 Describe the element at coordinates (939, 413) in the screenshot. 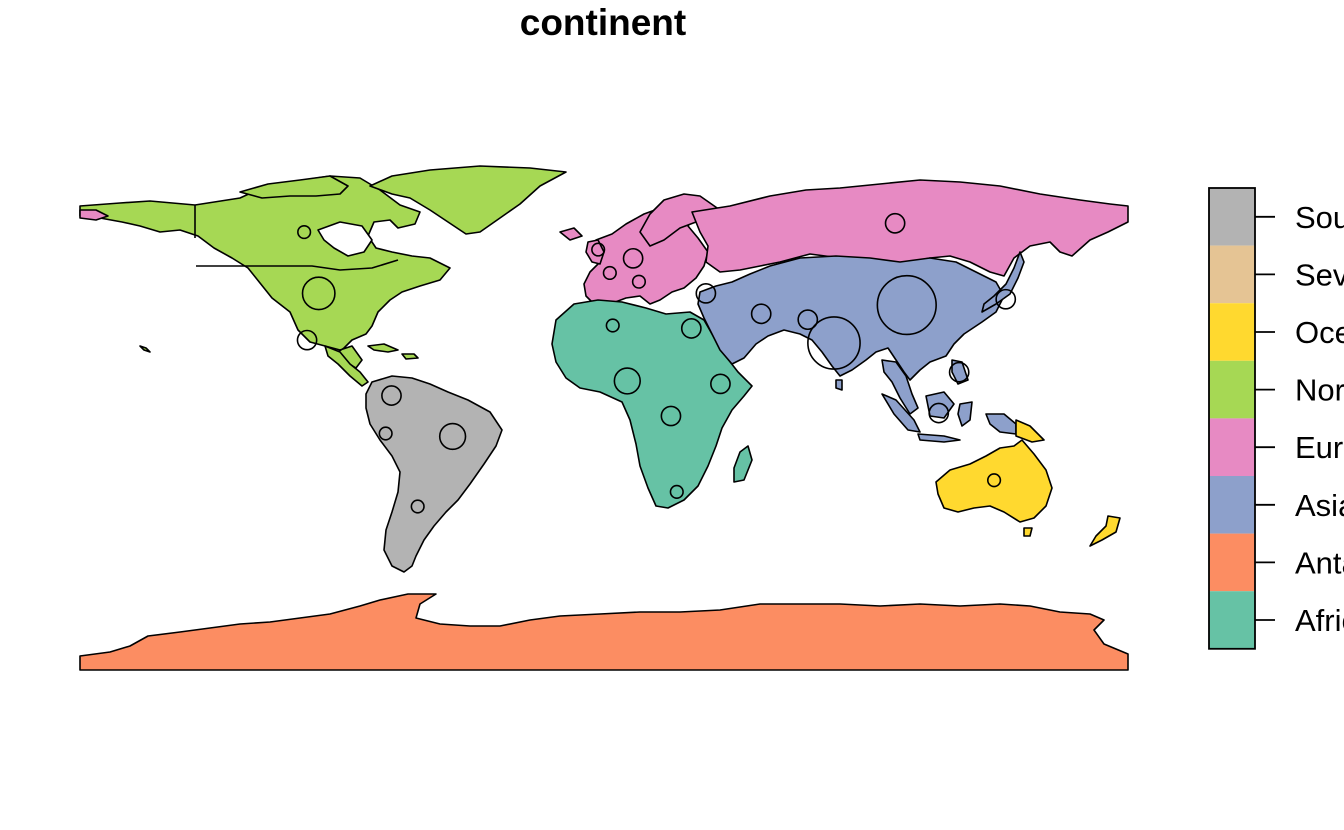

I see `symbol-indonesia` at that location.